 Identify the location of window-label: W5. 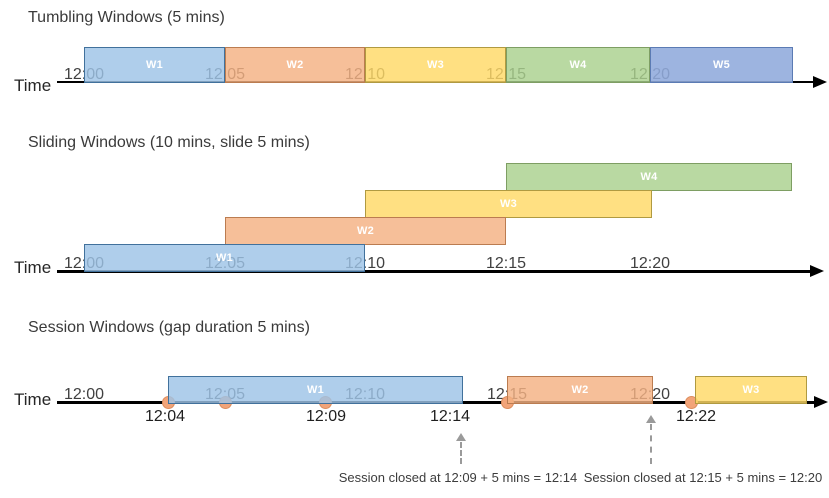
(721, 65).